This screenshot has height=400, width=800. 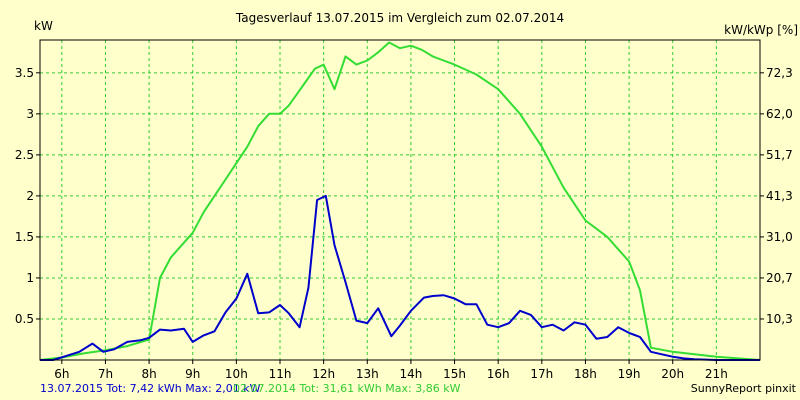 What do you see at coordinates (30, 278) in the screenshot?
I see `y-left-tick-label-1: 1` at bounding box center [30, 278].